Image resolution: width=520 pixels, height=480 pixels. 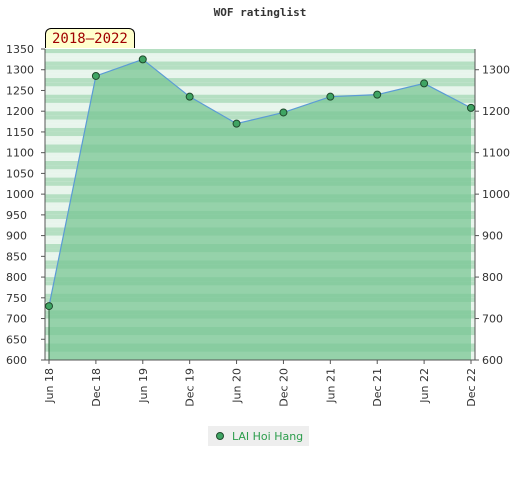 What do you see at coordinates (20, 153) in the screenshot?
I see `y-tick-label-left: 1100` at bounding box center [20, 153].